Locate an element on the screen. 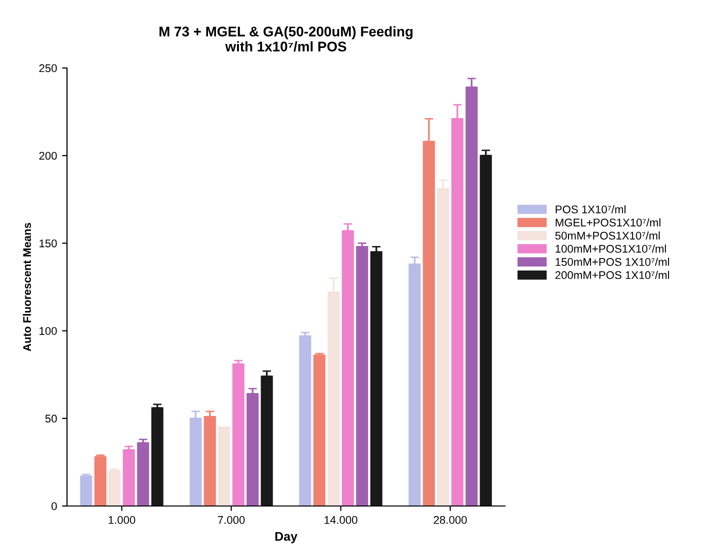 Image resolution: width=716 pixels, height=548 pixels. x-axis-title: Day is located at coordinates (286, 538).